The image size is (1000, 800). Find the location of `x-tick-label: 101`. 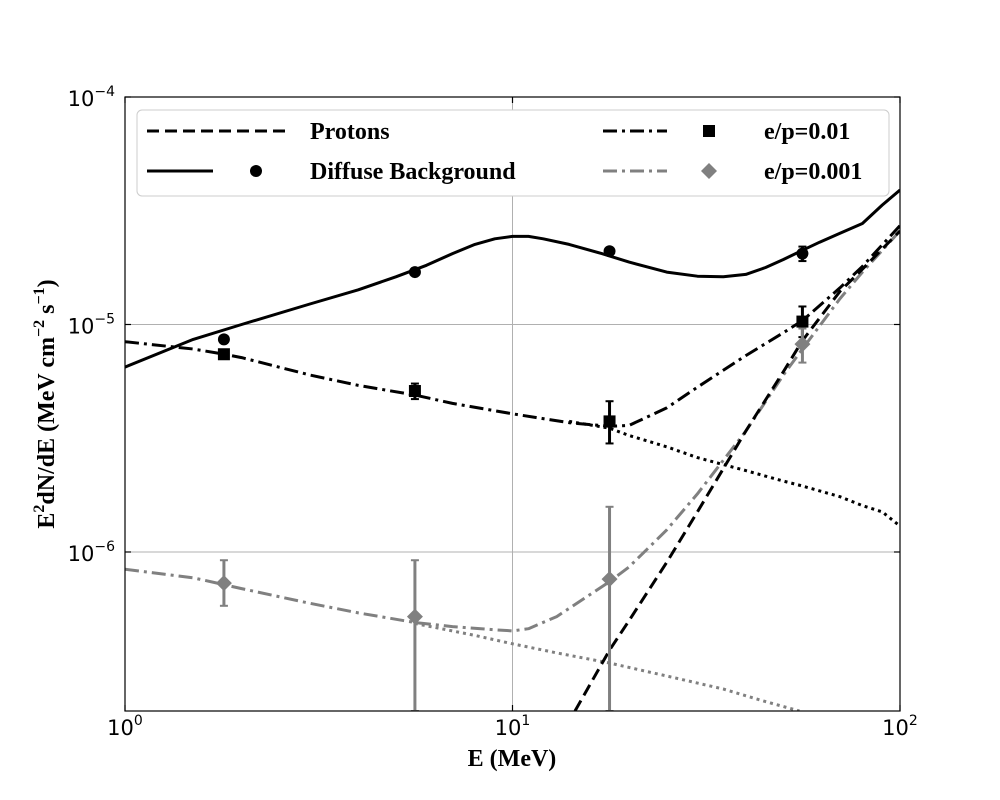

x-tick-label: 101 is located at coordinates (513, 726).